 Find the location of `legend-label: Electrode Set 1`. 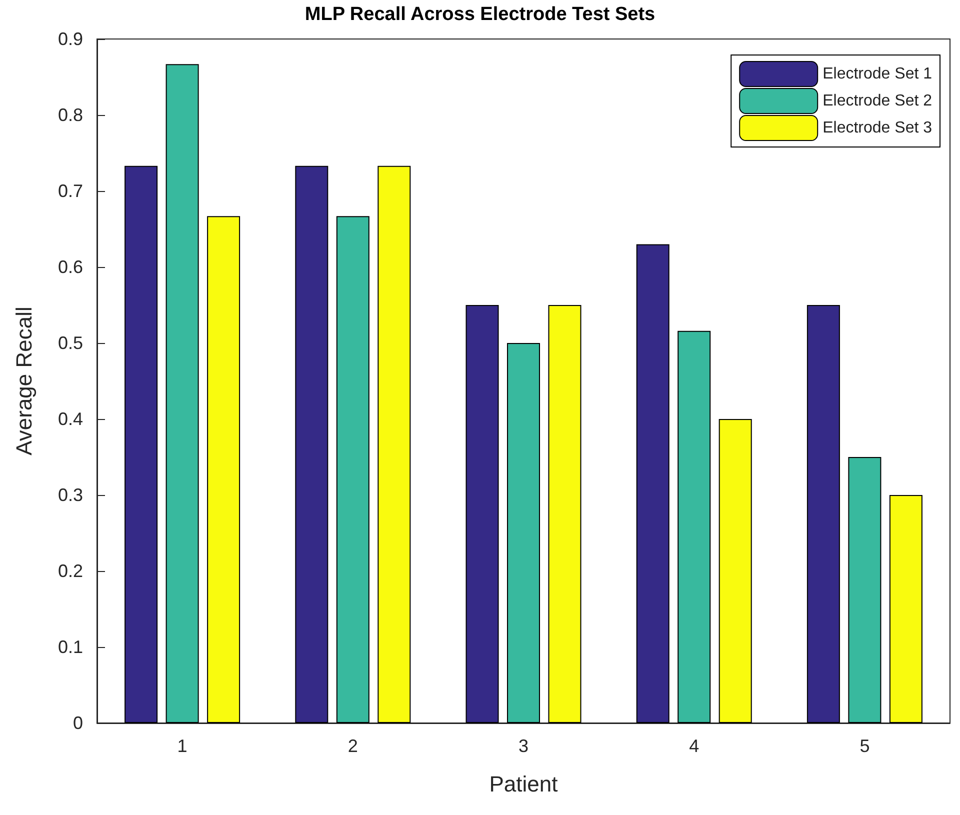

legend-label: Electrode Set 1 is located at coordinates (877, 74).